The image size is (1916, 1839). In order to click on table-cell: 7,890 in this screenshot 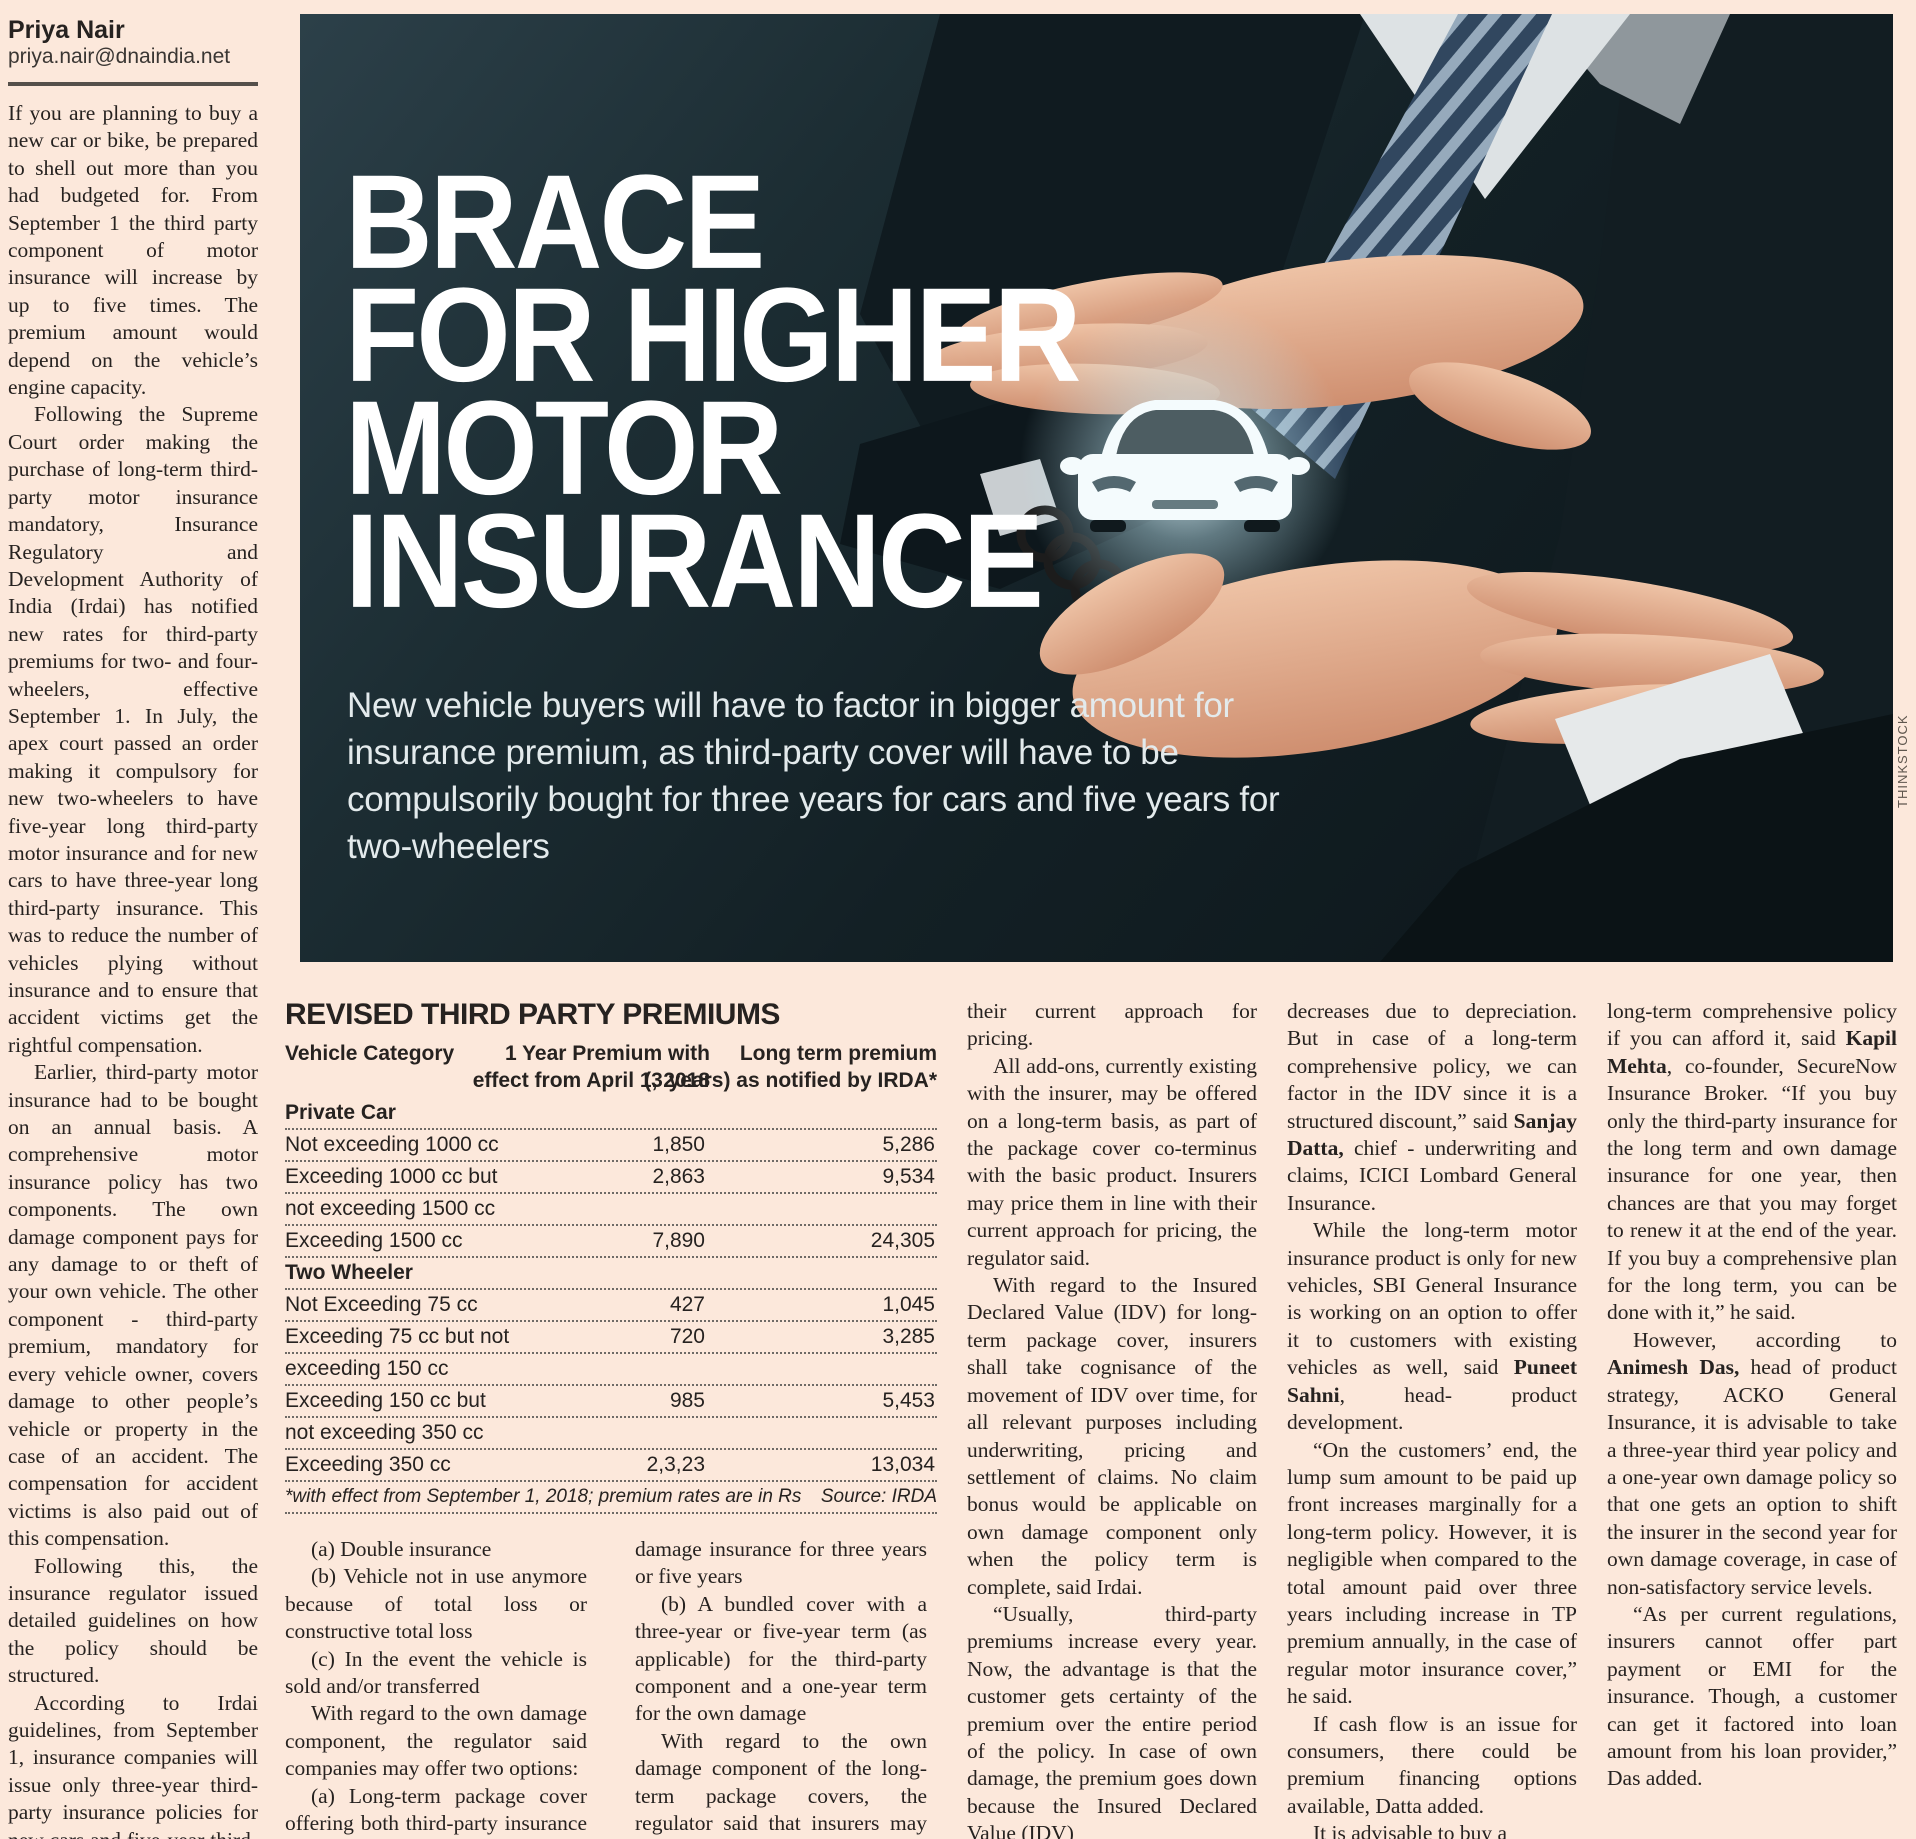, I will do `click(678, 1240)`.